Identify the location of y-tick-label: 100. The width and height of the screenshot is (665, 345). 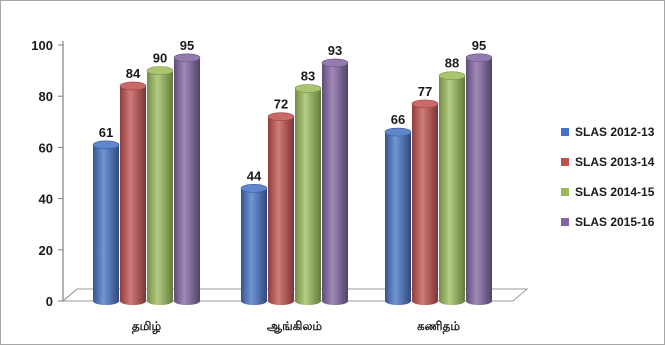
(42, 45).